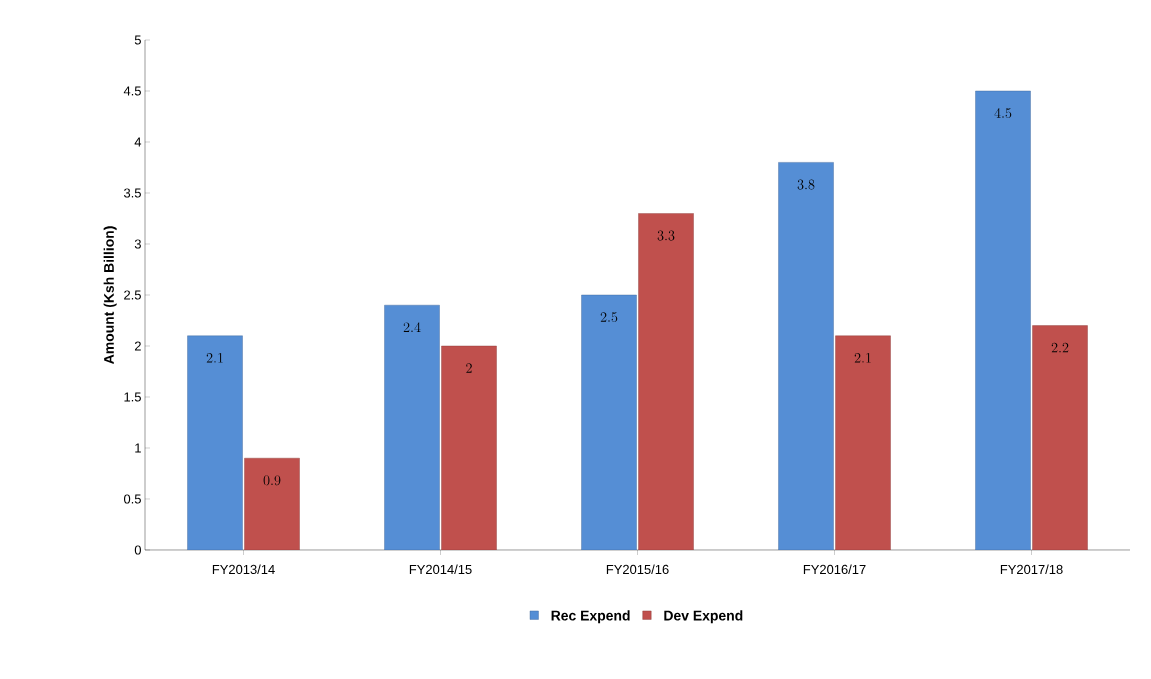 The width and height of the screenshot is (1151, 679). Describe the element at coordinates (666, 235) in the screenshot. I see `data-label: 3.3` at that location.